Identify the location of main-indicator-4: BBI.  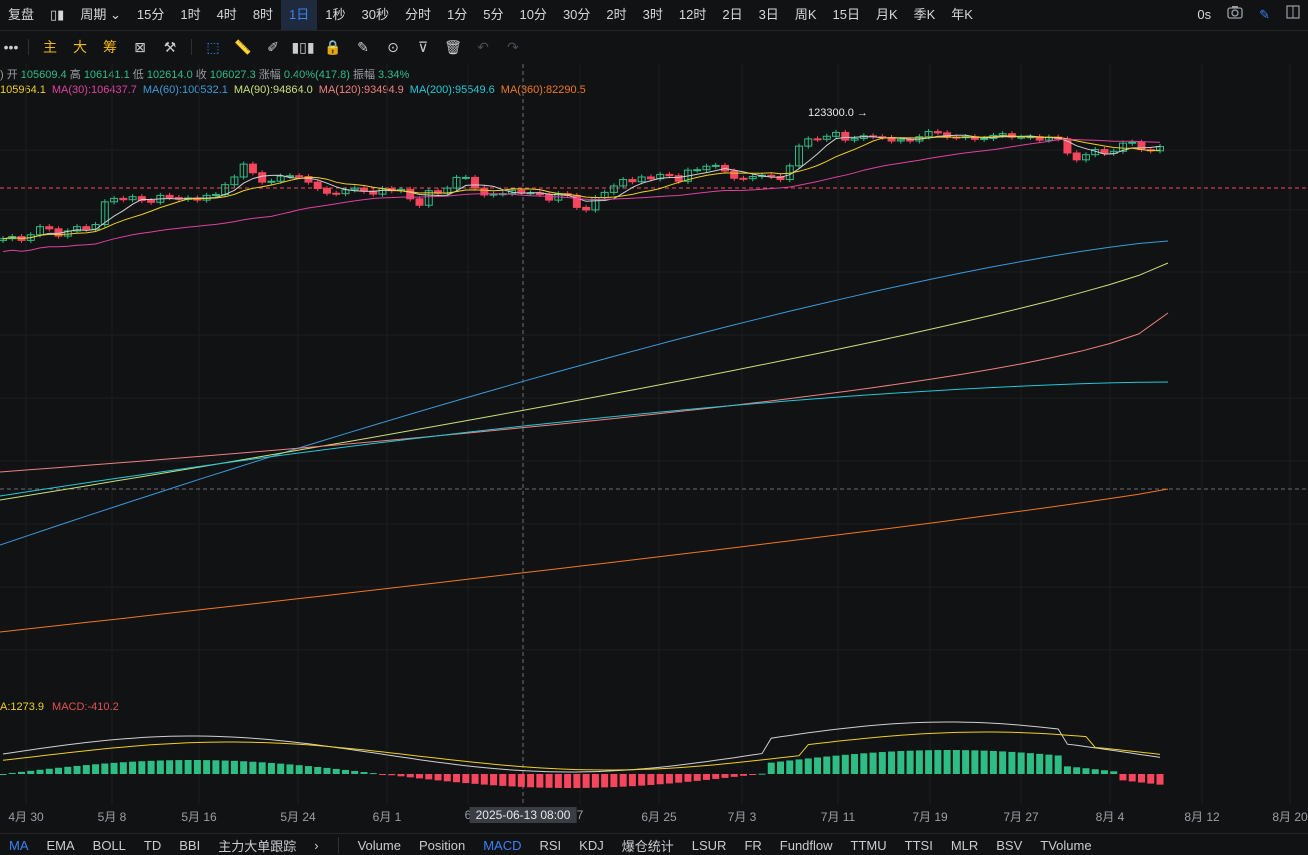
(190, 845).